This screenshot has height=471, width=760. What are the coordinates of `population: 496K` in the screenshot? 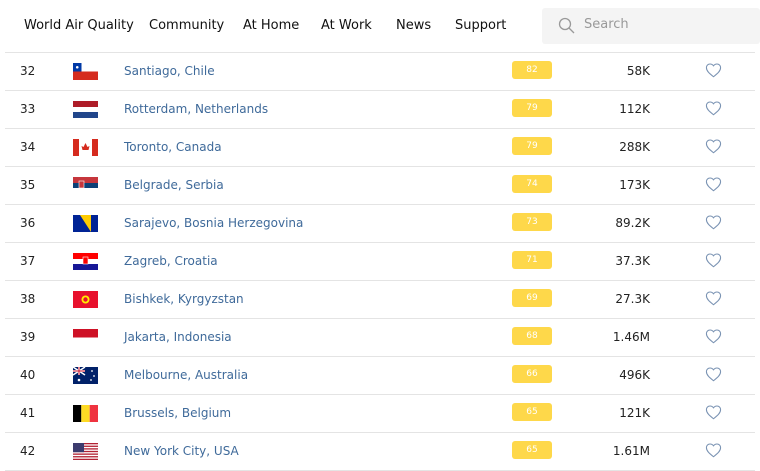 It's located at (634, 375).